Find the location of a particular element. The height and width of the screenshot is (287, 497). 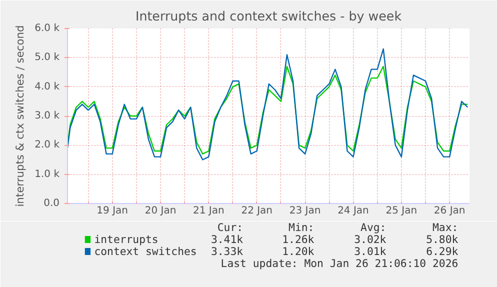

text: 3.33k is located at coordinates (227, 251).